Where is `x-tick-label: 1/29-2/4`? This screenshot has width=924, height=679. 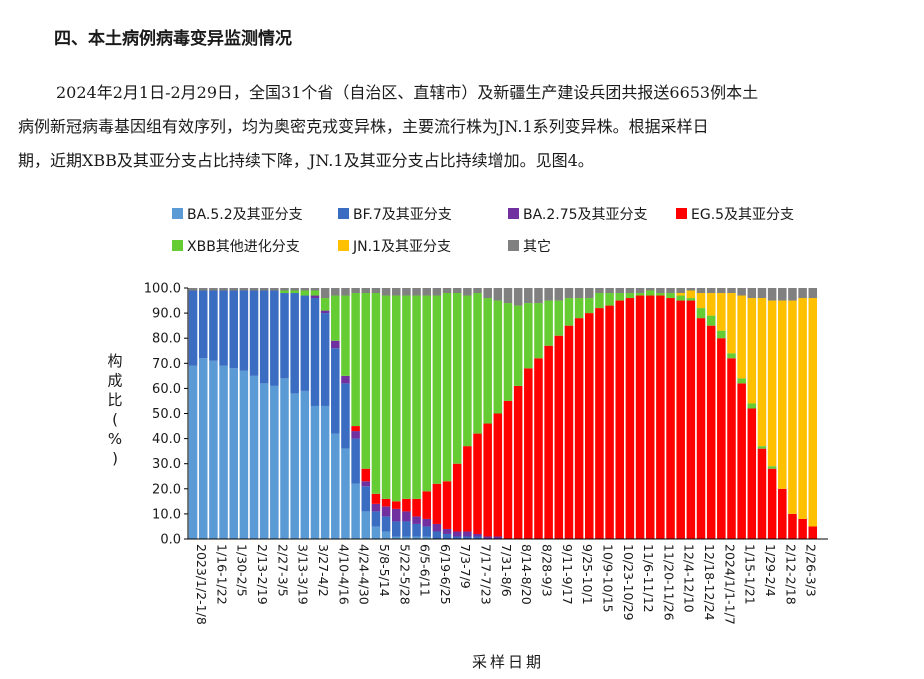
x-tick-label: 1/29-2/4 is located at coordinates (770, 570).